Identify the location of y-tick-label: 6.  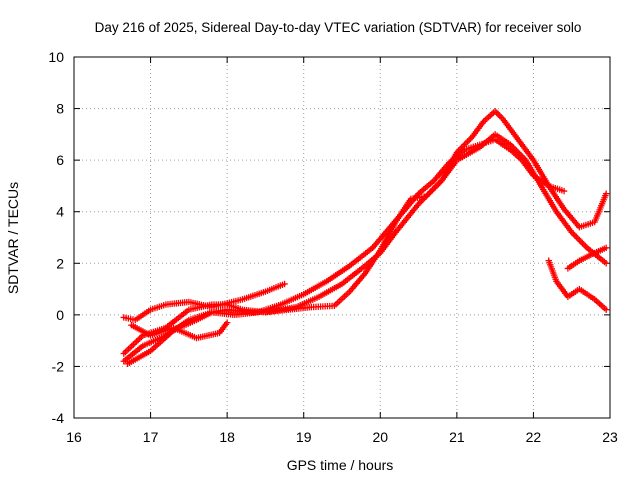
(60, 160).